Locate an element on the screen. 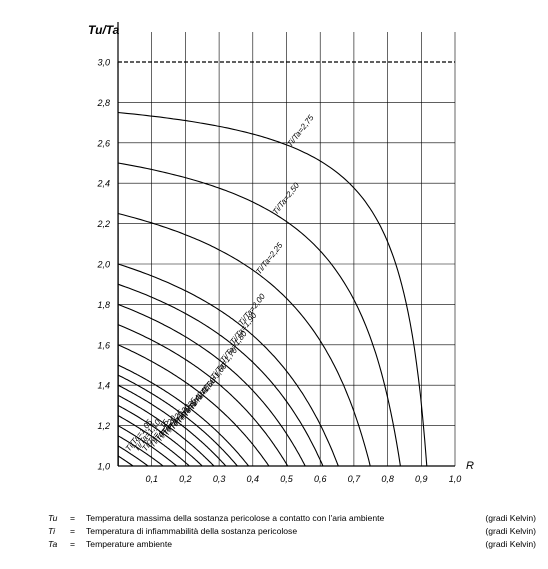 This screenshot has width=548, height=569. legend-symbol: Ti is located at coordinates (52, 531).